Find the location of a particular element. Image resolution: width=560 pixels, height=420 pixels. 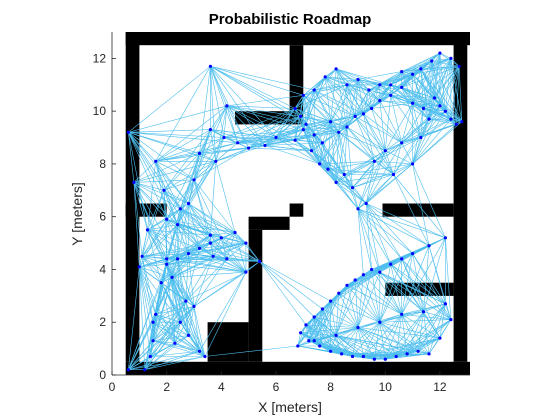

x-tick-label: 2 is located at coordinates (166, 387).